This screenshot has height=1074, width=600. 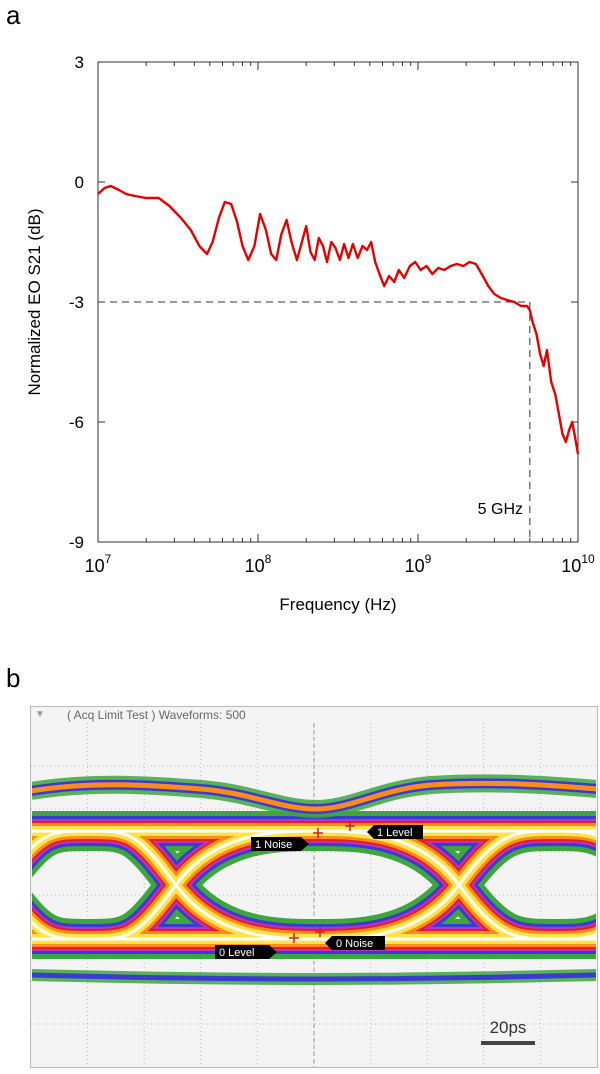 I want to click on eye-upper-envelope-core, so click(x=314, y=796).